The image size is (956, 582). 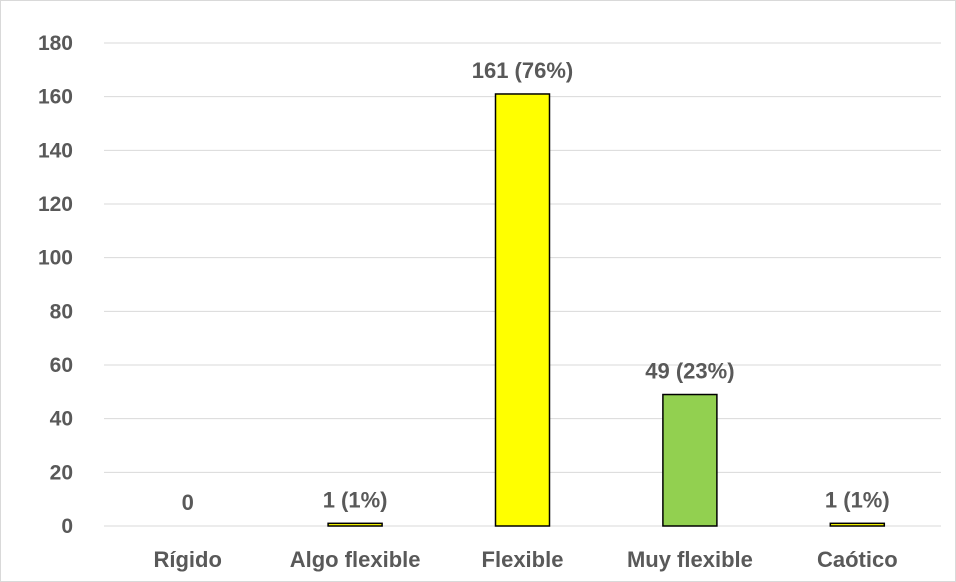 I want to click on category-label: Muy flexible, so click(x=690, y=559).